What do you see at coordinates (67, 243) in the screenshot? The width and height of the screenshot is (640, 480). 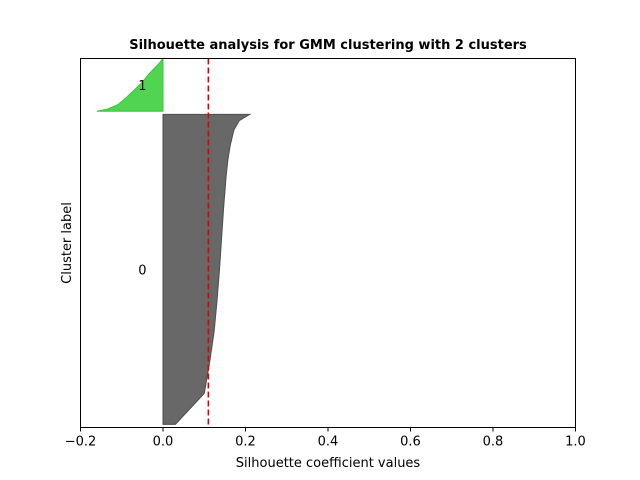 I see `y-axis-label: Cluster label` at bounding box center [67, 243].